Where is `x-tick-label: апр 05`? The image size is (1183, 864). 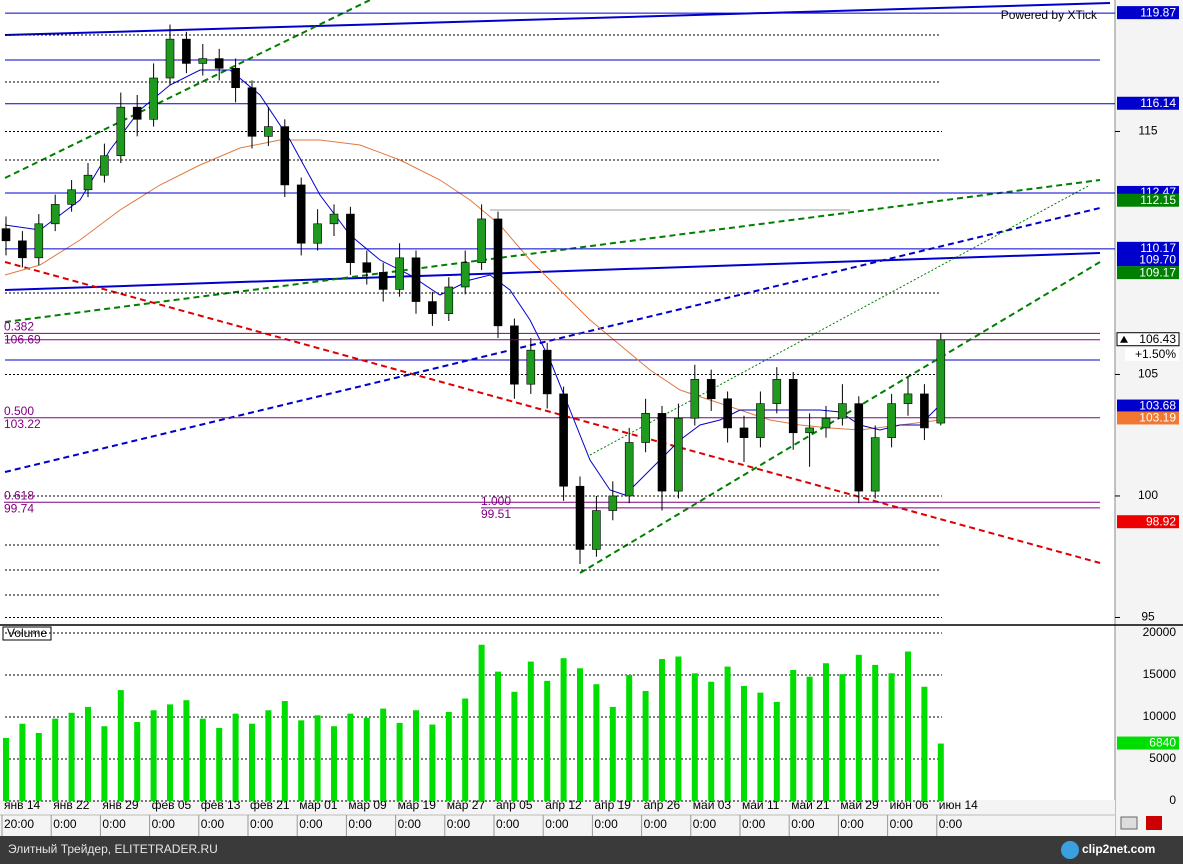
x-tick-label: апр 05 is located at coordinates (514, 805).